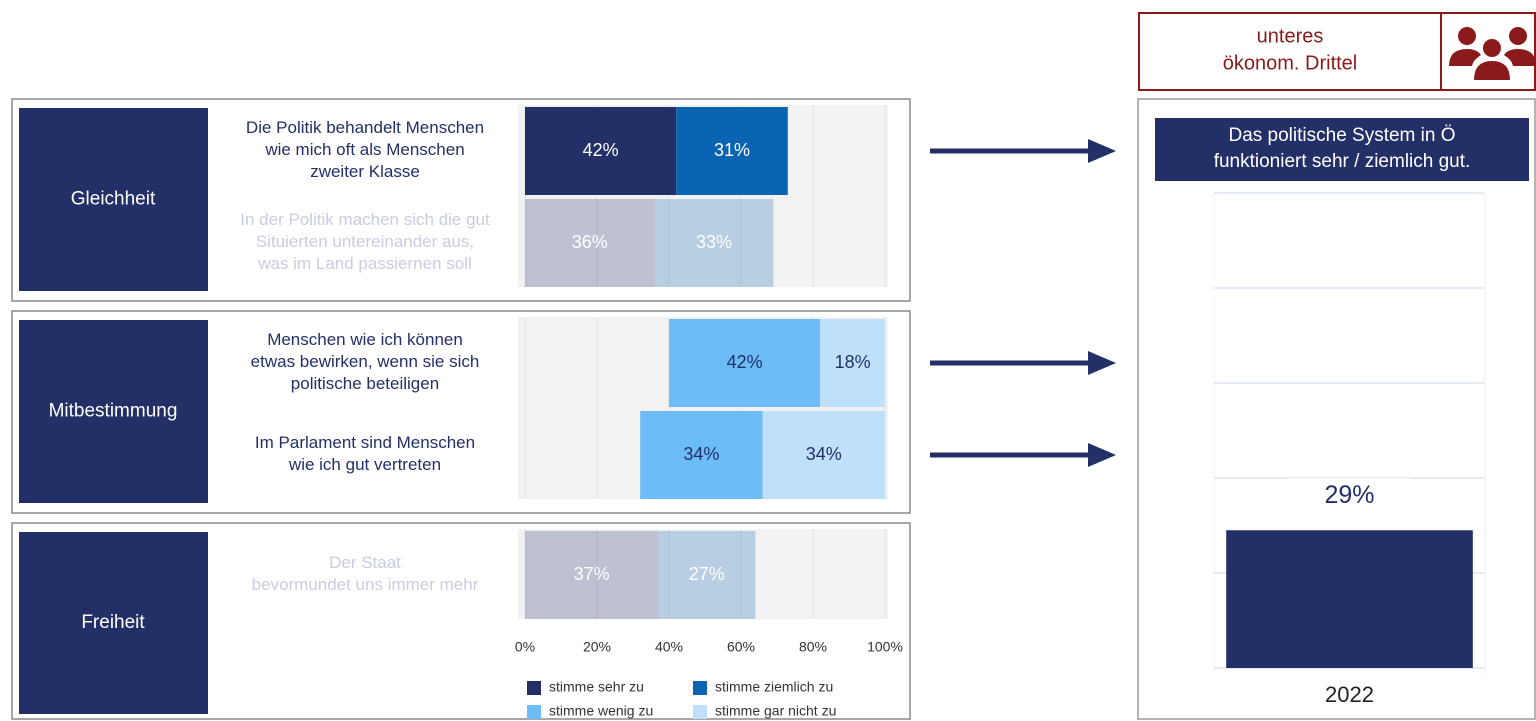 The width and height of the screenshot is (1536, 721). I want to click on value-label: 29%, so click(1349, 495).